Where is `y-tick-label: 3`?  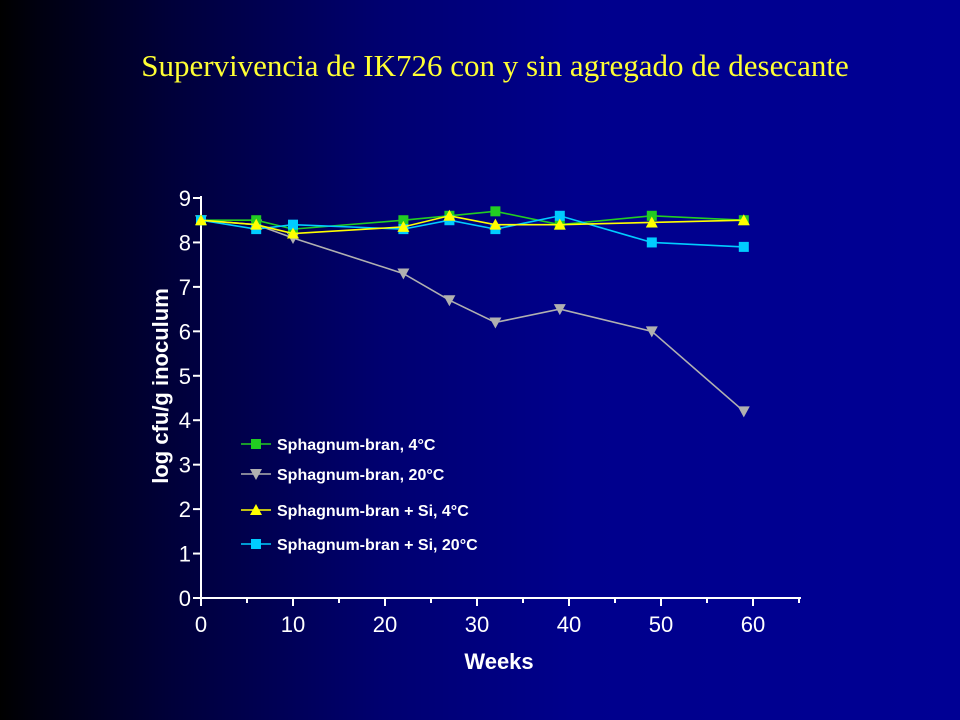
y-tick-label: 3 is located at coordinates (185, 465).